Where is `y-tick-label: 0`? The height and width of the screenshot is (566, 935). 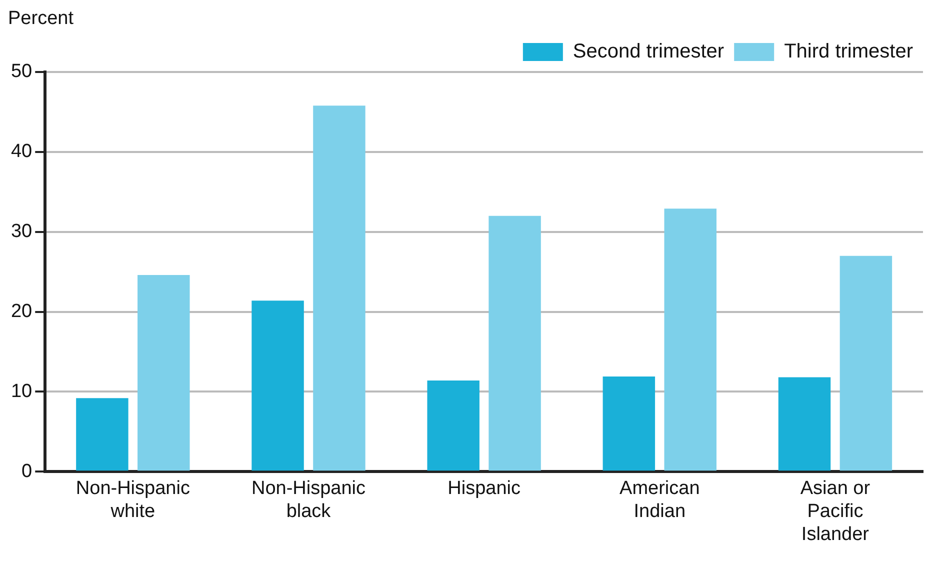
y-tick-label: 0 is located at coordinates (27, 471).